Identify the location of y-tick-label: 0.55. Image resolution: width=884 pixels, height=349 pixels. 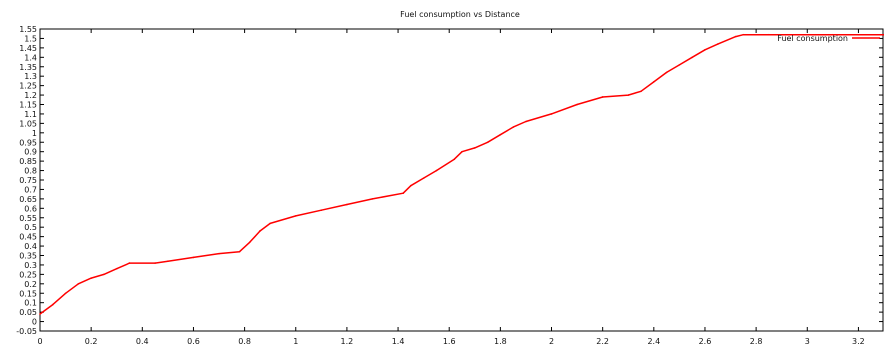
(28, 218).